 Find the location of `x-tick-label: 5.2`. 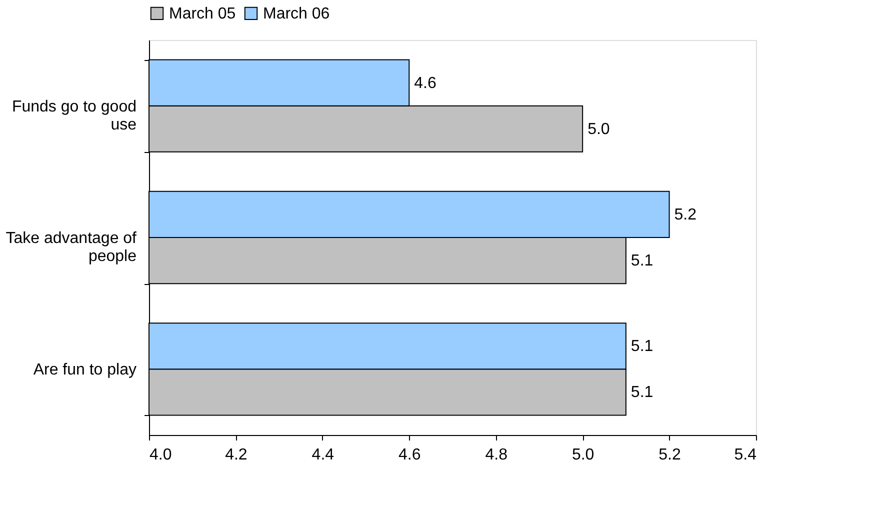

x-tick-label: 5.2 is located at coordinates (670, 455).